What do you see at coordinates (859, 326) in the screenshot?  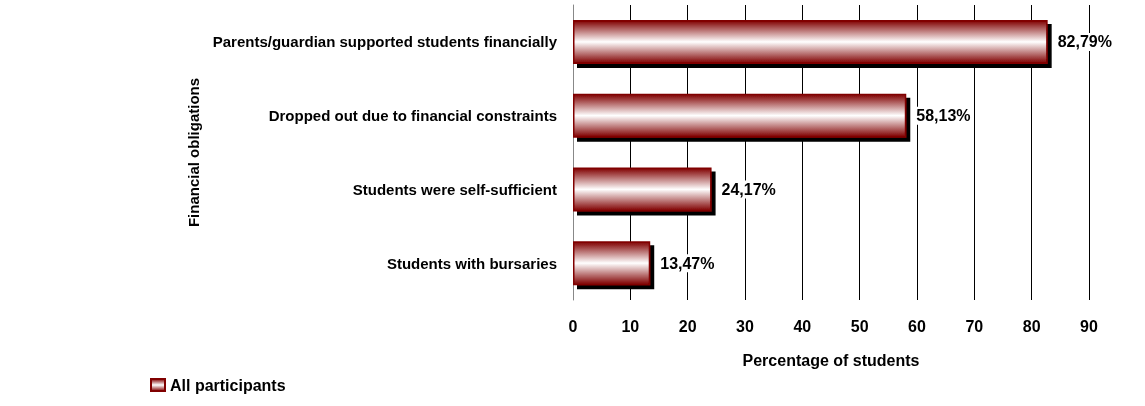 I see `x-tick-label: 50` at bounding box center [859, 326].